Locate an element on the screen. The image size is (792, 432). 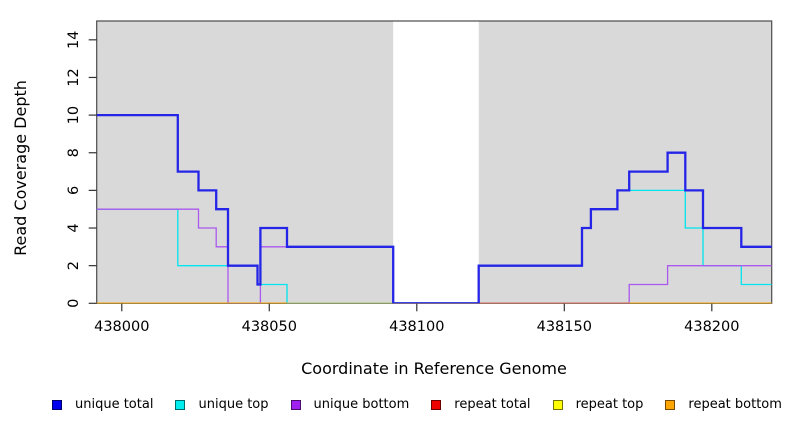
legend-swatch-repeat-total is located at coordinates (436, 405).